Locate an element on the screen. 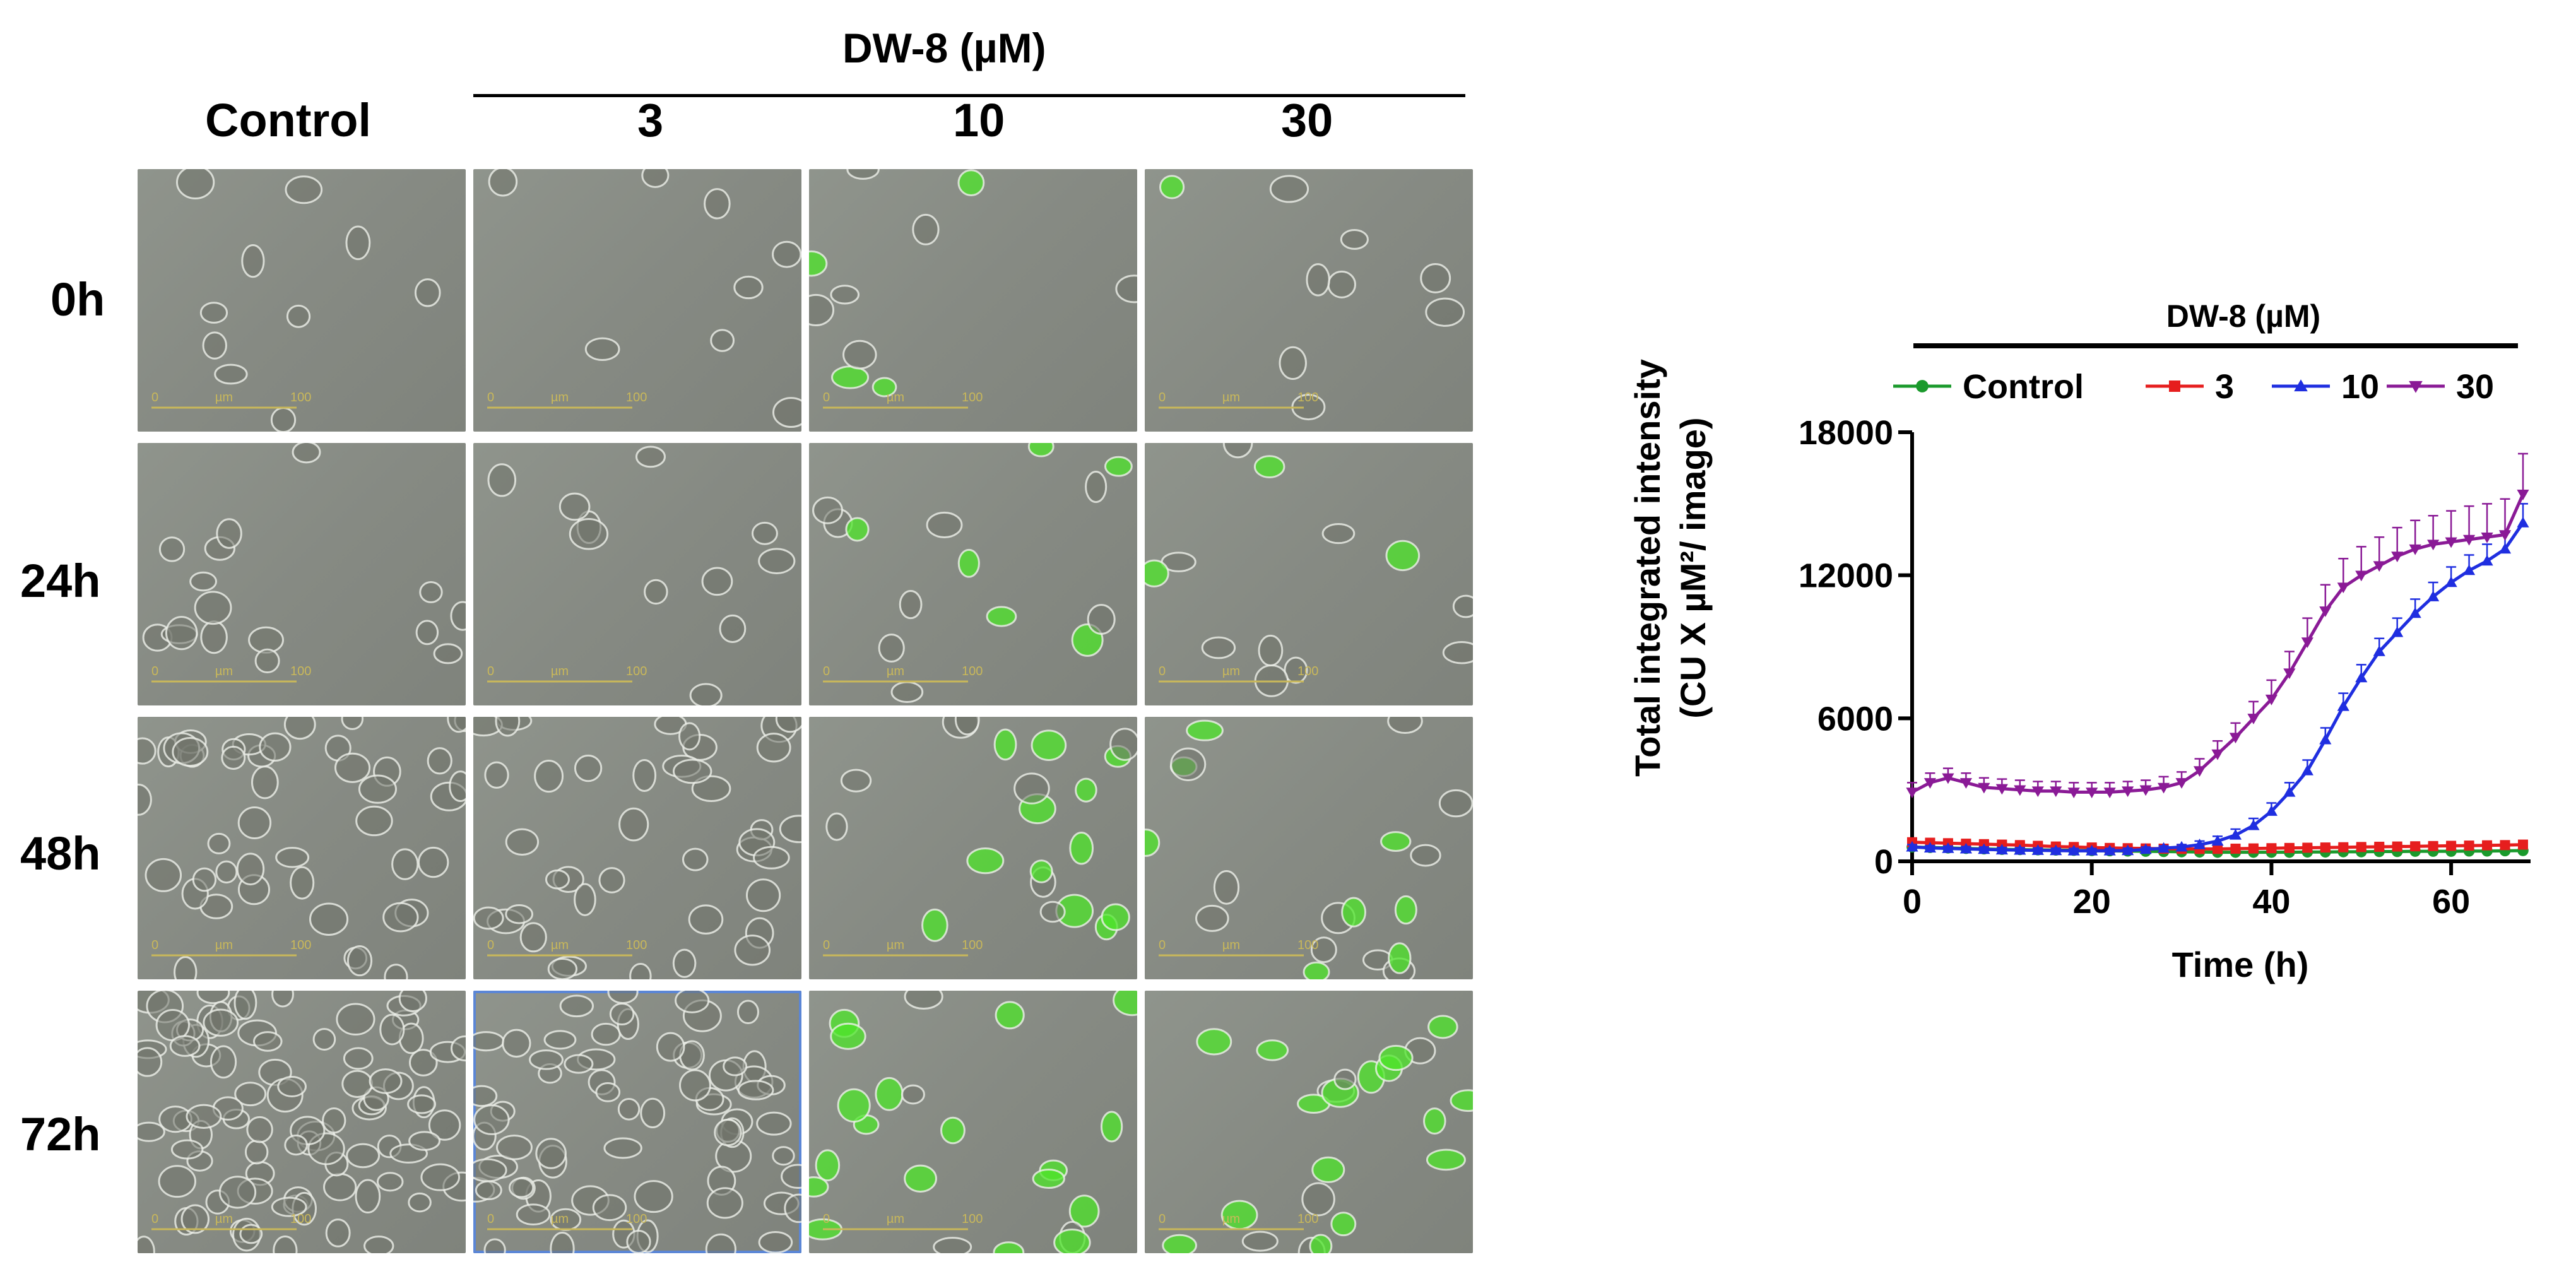 Image resolution: width=2576 pixels, height=1274 pixels. x-axis-label: Time (h) is located at coordinates (2240, 964).